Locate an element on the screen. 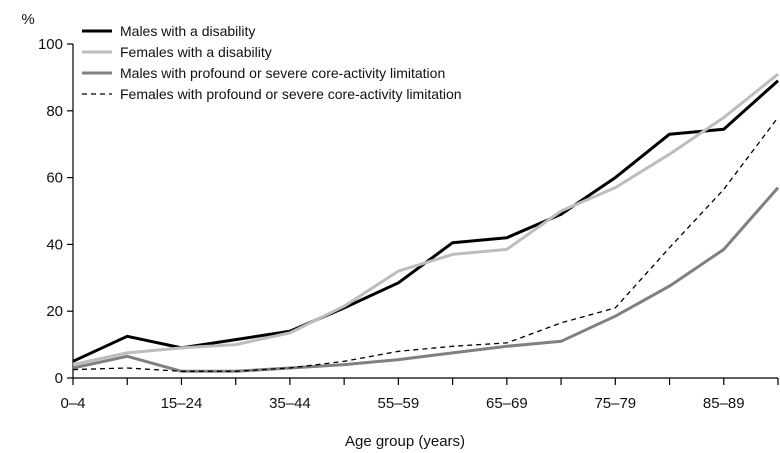  y-tick-label: 80 is located at coordinates (54, 111).